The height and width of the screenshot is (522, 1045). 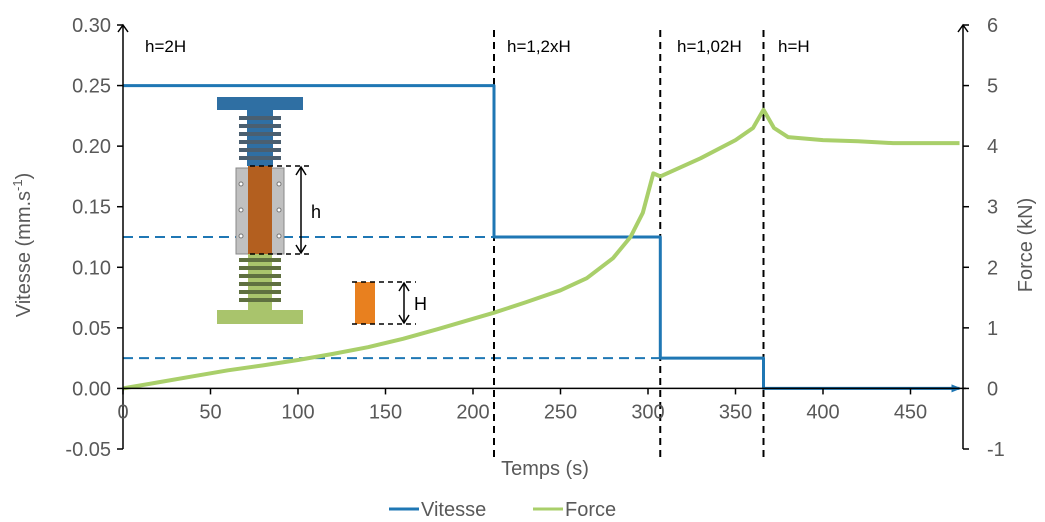 I want to click on y-left-axis-title-sup: -1, so click(x=17, y=185).